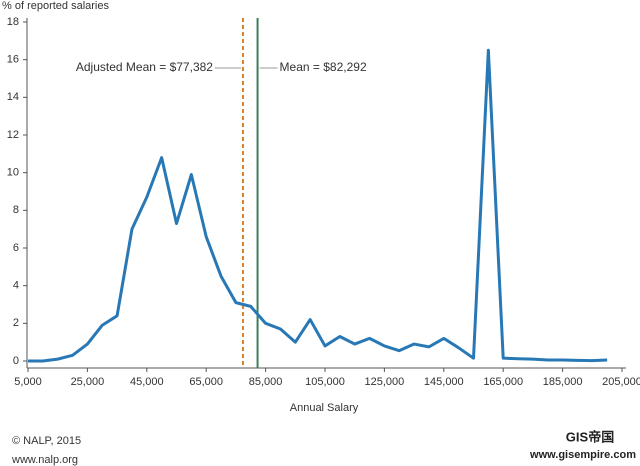 The height and width of the screenshot is (466, 640). Describe the element at coordinates (46, 441) in the screenshot. I see `footer-copyright: © NALP, 2015` at that location.